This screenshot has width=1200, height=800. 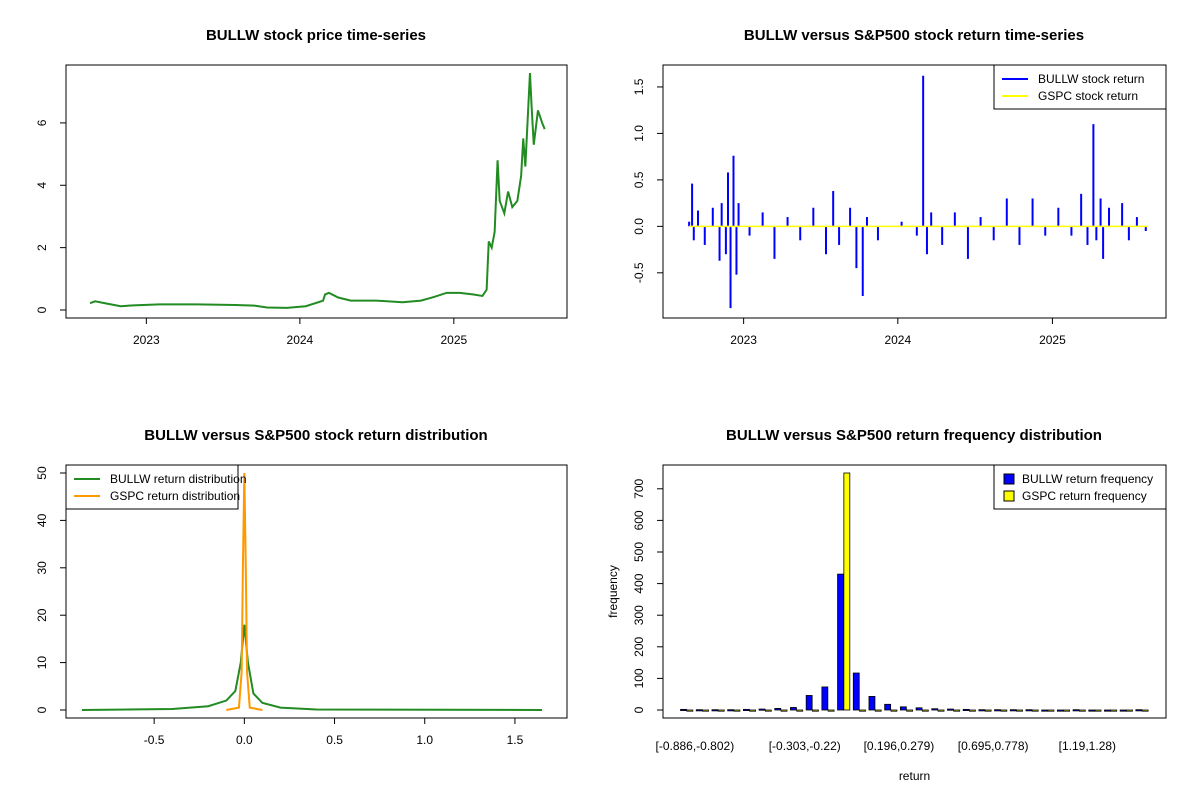 I want to click on x-tick-label: [0.196,0.279), so click(x=899, y=746).